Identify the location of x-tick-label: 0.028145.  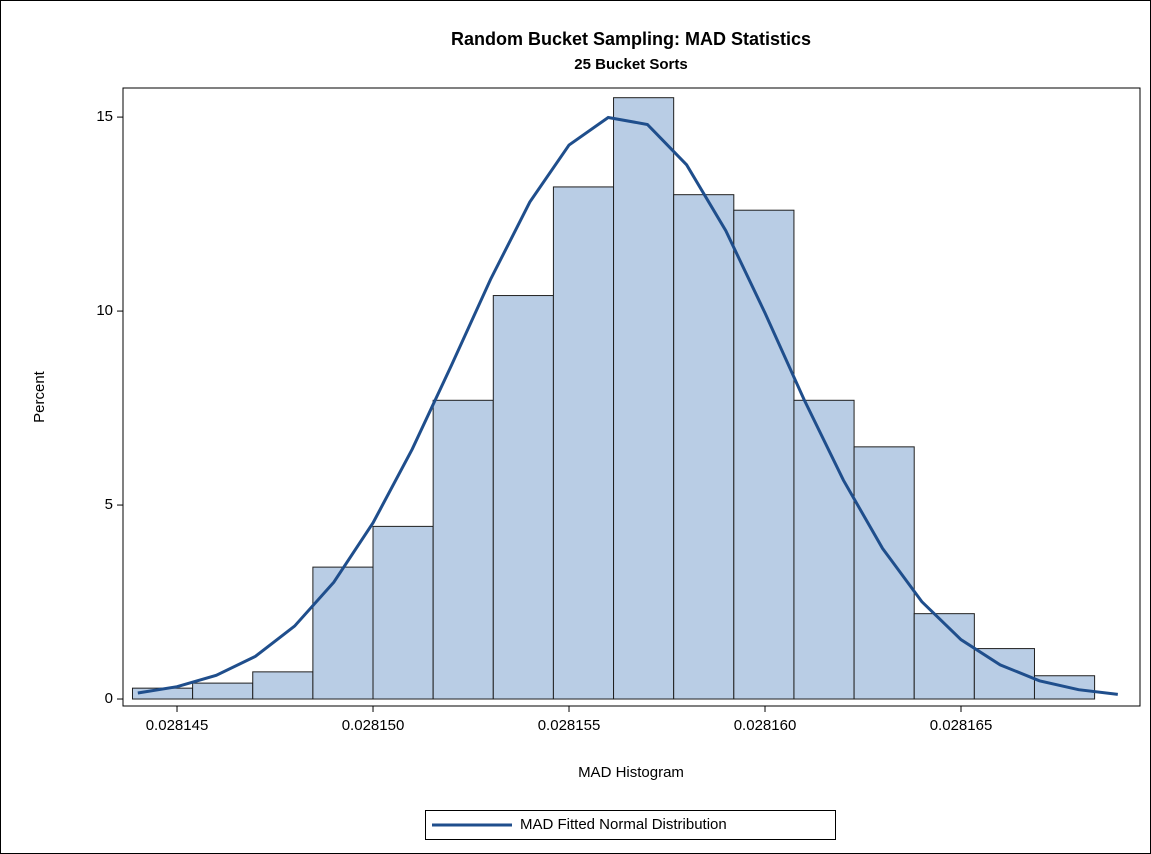
(177, 725).